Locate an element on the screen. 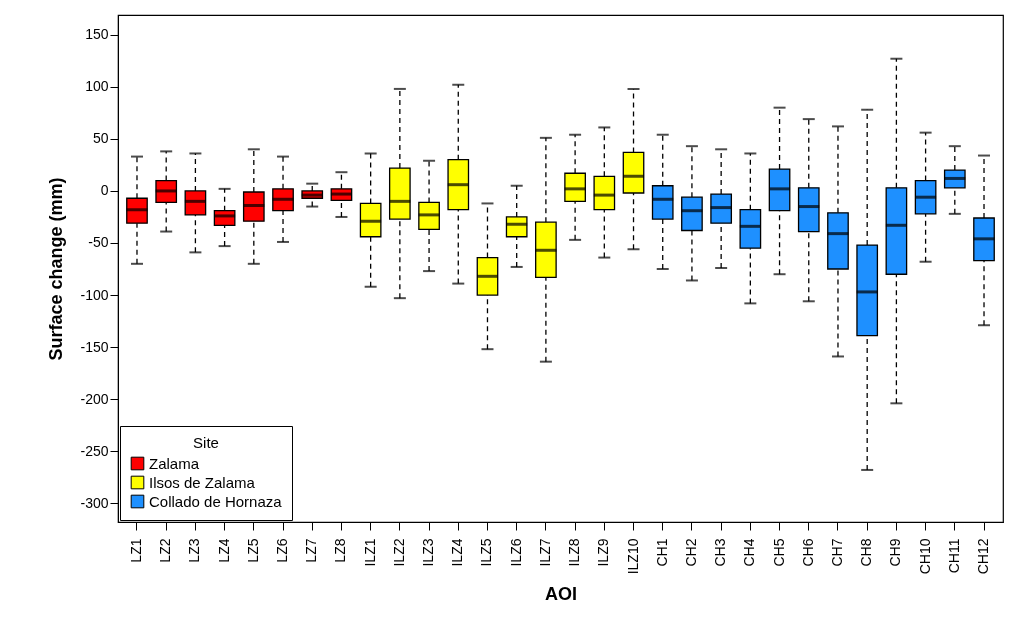  x-axis-title: AOI is located at coordinates (561, 594).